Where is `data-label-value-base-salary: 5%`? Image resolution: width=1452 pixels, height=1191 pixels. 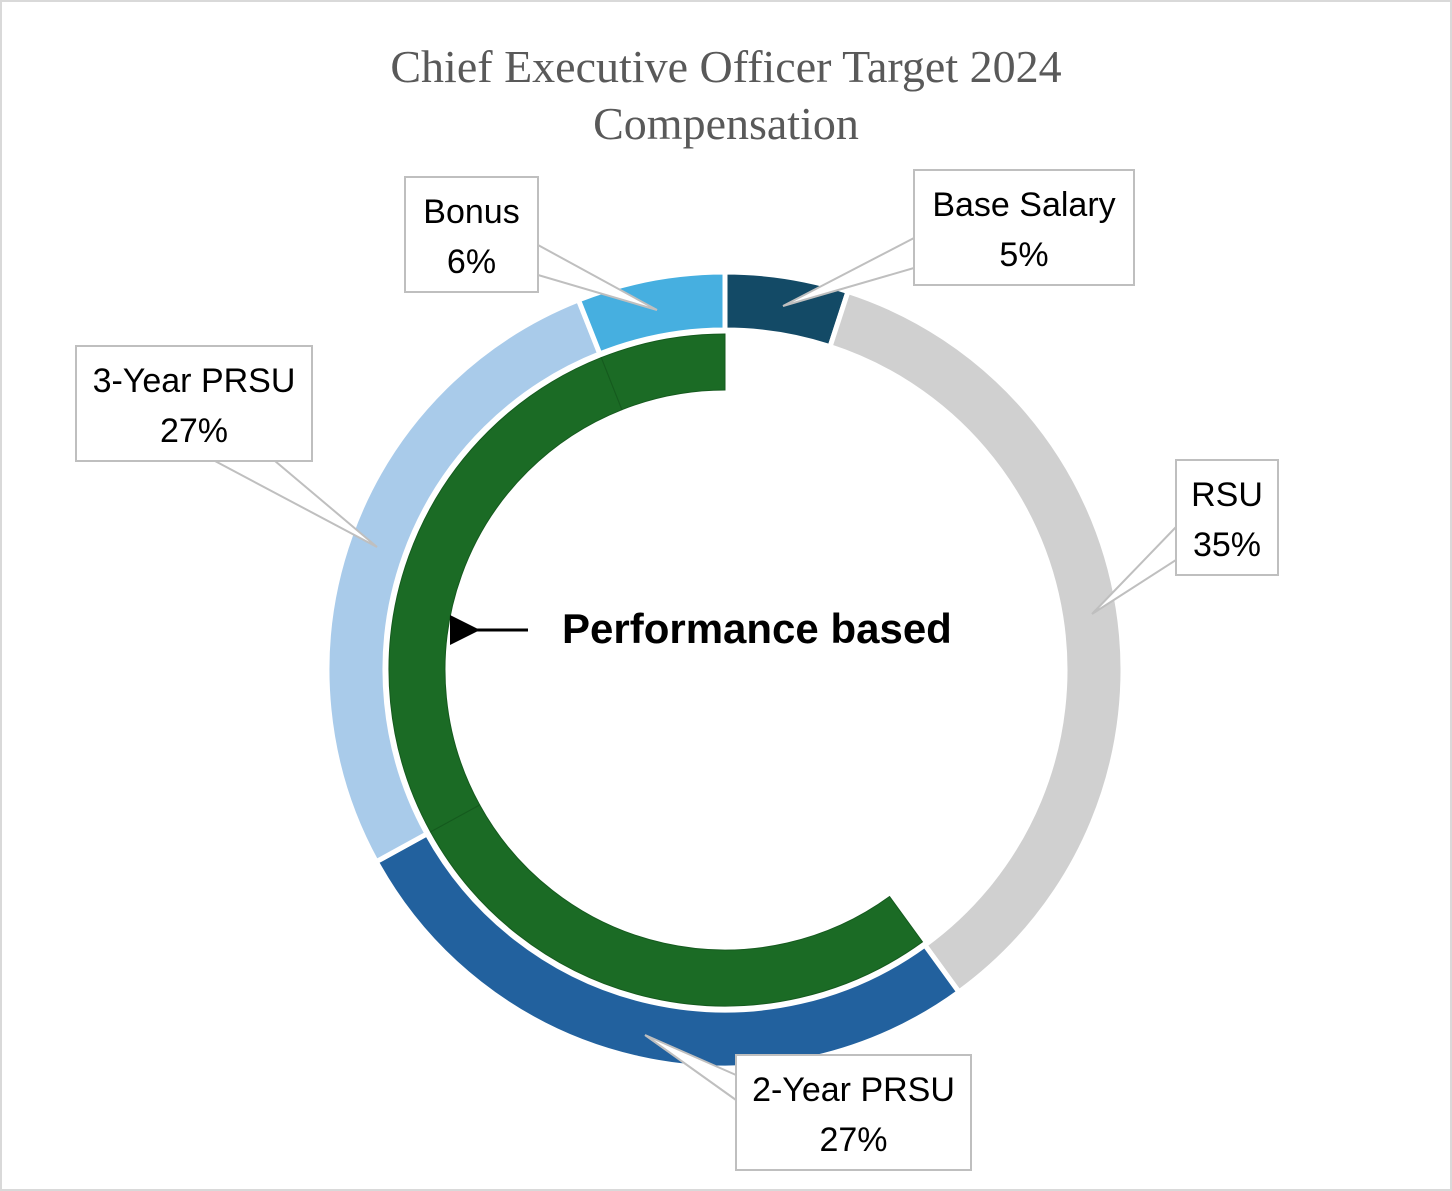 data-label-value-base-salary: 5% is located at coordinates (1023, 255).